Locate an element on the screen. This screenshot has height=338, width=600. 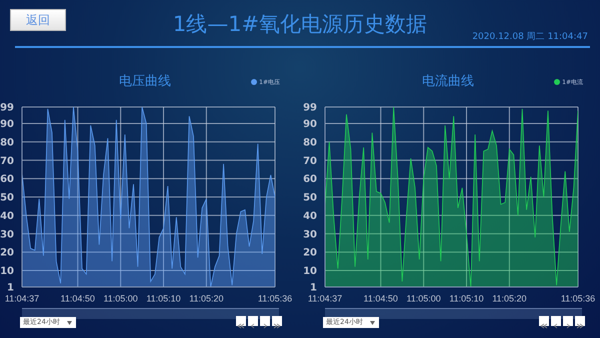
chart-title: 电流曲线 is located at coordinates (448, 81).